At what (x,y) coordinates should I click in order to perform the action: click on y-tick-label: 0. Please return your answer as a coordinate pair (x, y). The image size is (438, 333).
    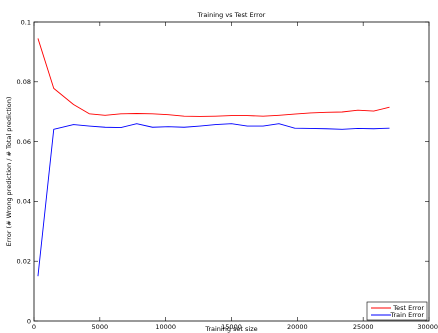
    Looking at the image, I should click on (29, 321).